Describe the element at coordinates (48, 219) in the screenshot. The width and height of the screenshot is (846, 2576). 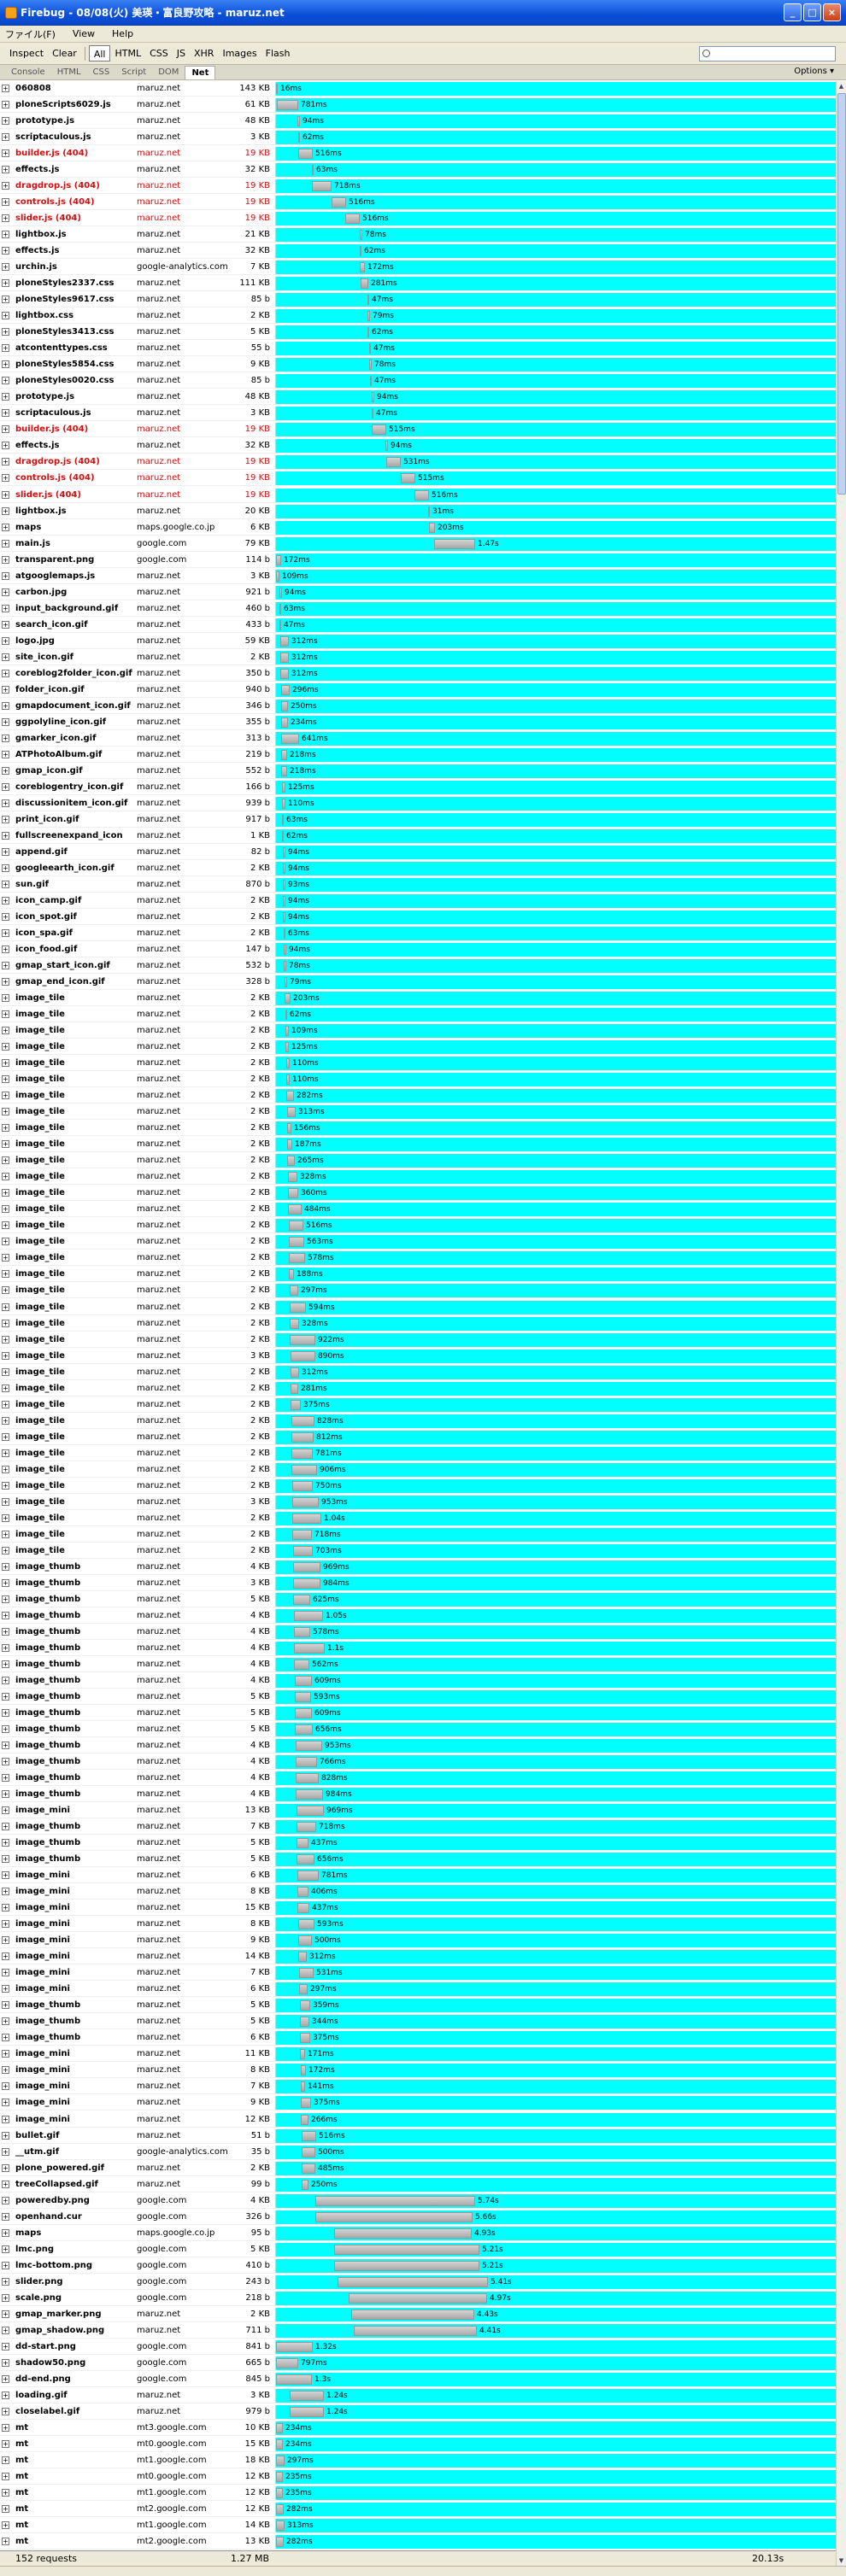
I see `request-name: slider.js (404)` at that location.